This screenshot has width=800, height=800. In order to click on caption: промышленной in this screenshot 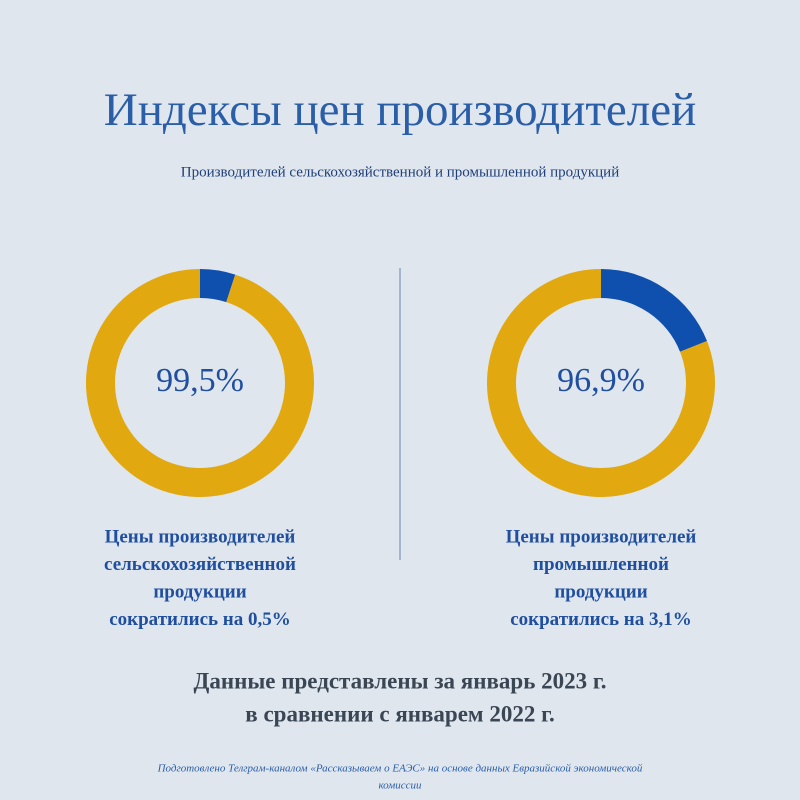, I will do `click(601, 564)`.